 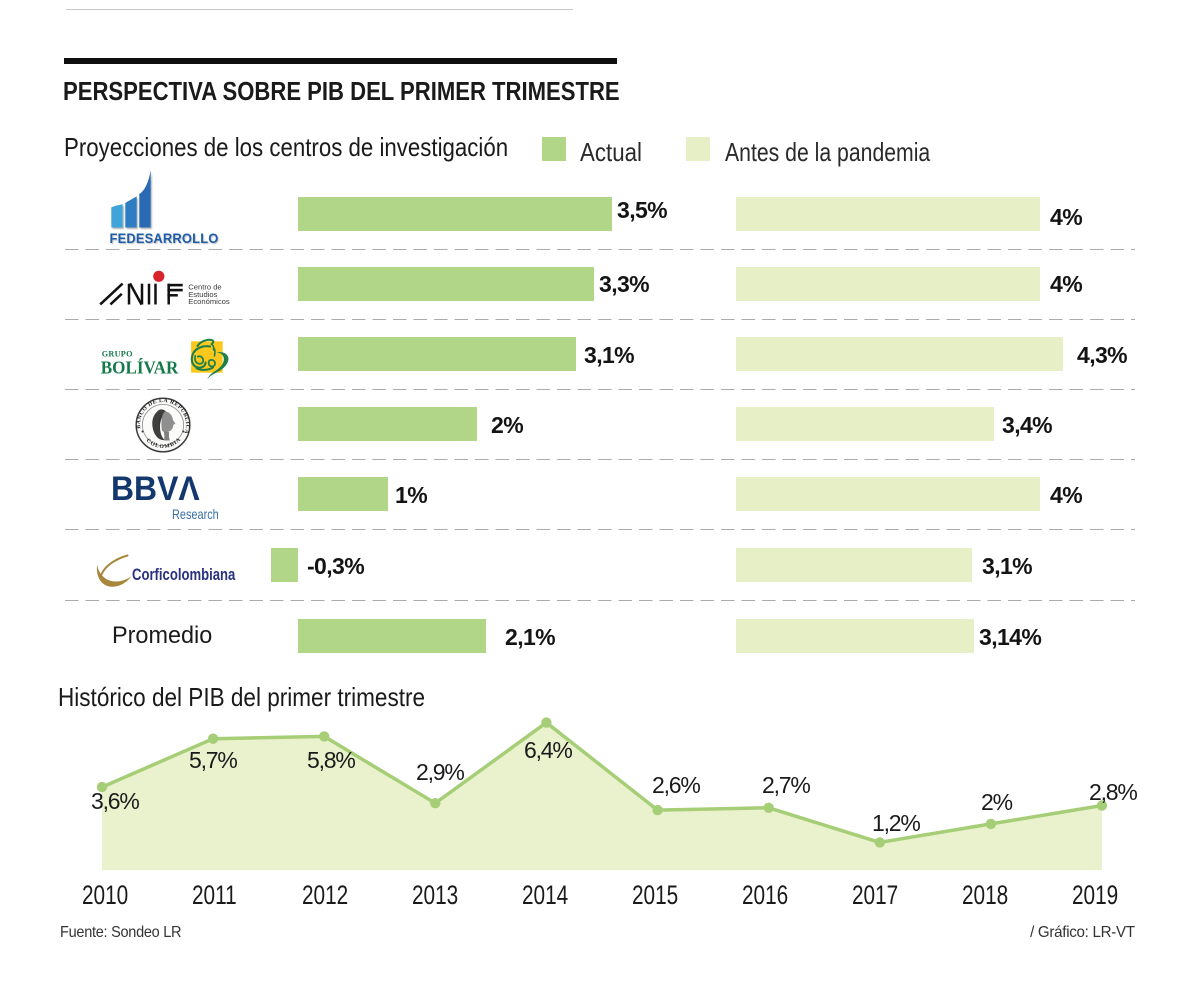 What do you see at coordinates (202, 294) in the screenshot?
I see `svg-text: Estudios` at bounding box center [202, 294].